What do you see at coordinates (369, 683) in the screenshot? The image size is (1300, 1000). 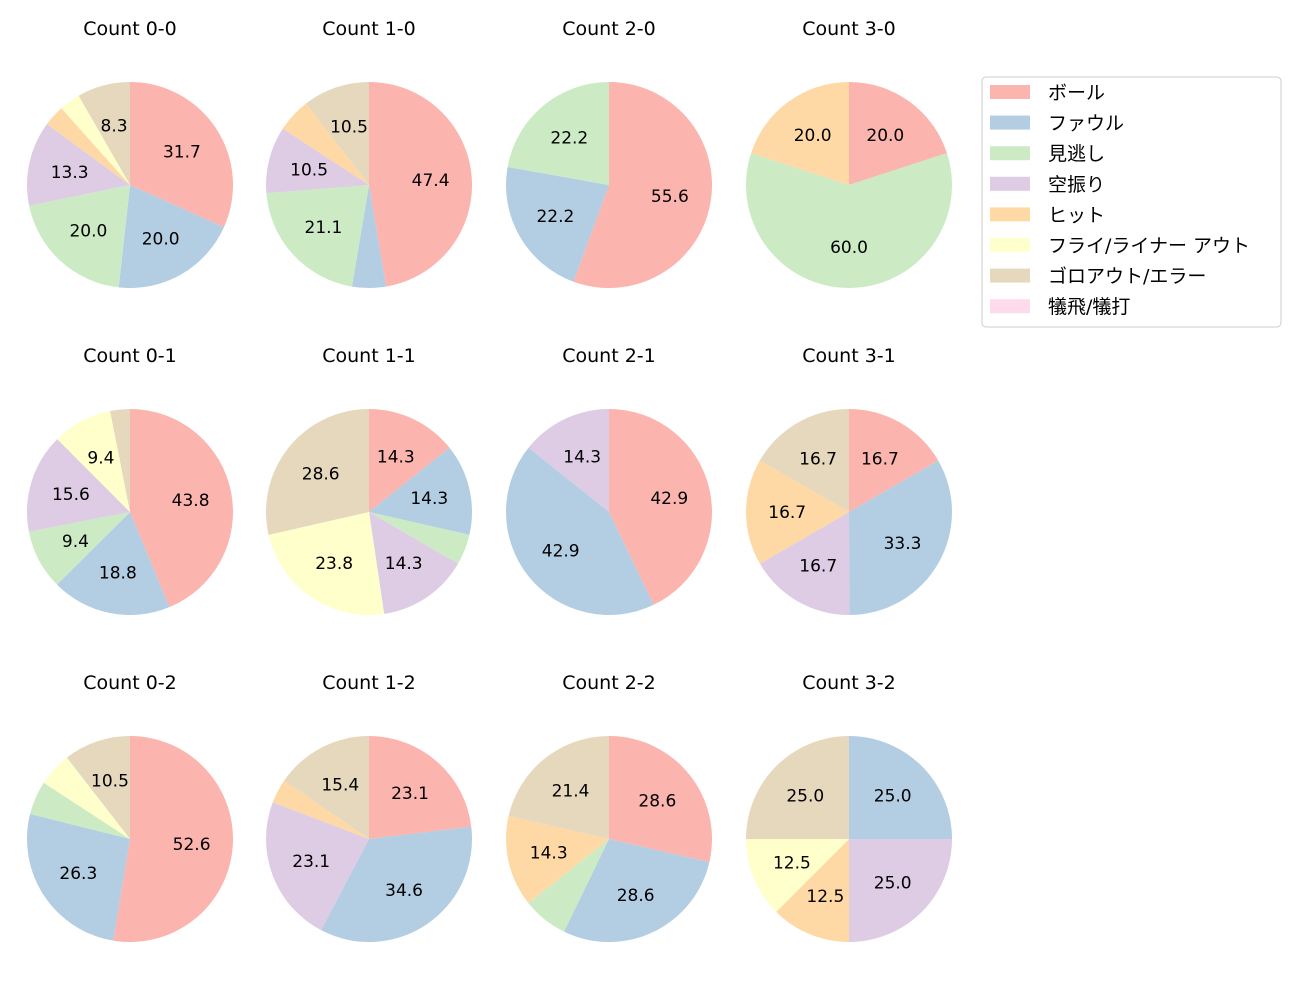 I see `pie-title: Count 1-2` at bounding box center [369, 683].